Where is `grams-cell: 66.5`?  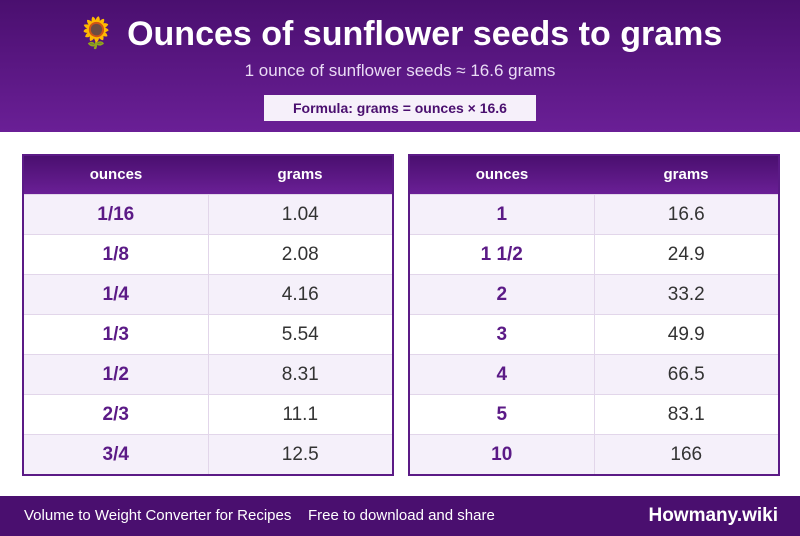
grams-cell: 66.5 is located at coordinates (686, 374).